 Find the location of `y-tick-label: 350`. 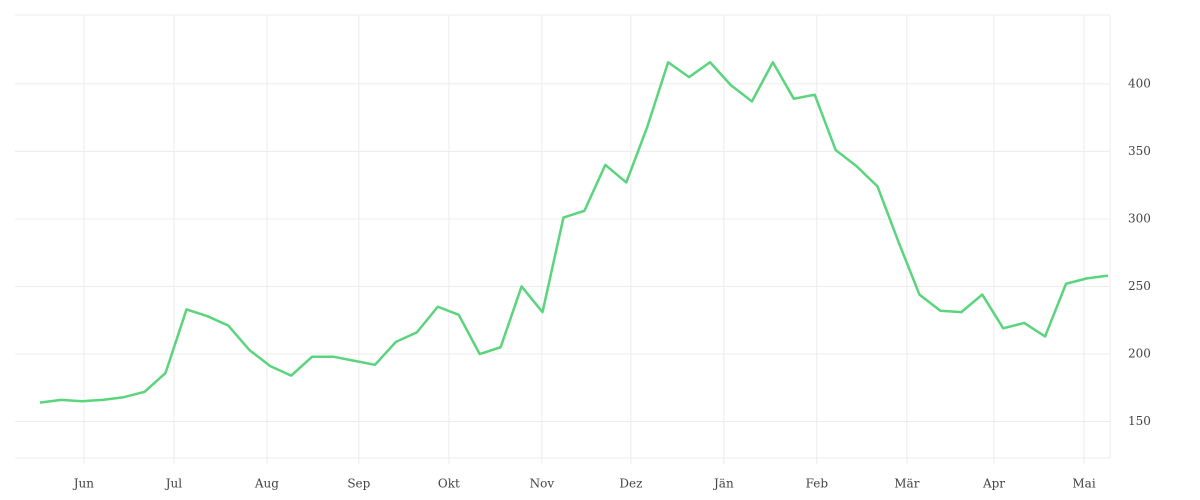

y-tick-label: 350 is located at coordinates (1139, 151).